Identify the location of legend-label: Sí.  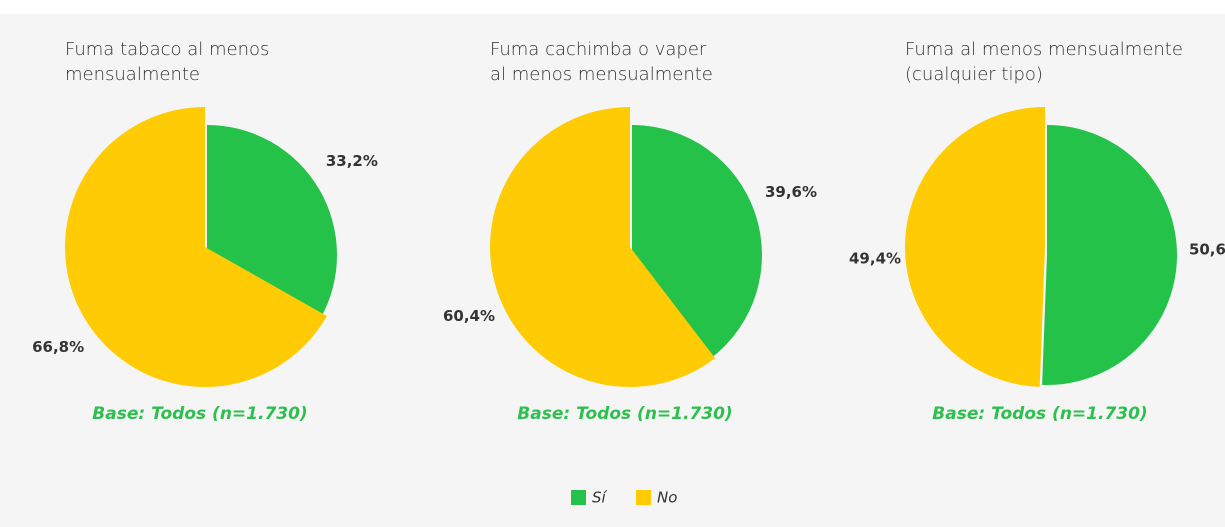
(600, 498).